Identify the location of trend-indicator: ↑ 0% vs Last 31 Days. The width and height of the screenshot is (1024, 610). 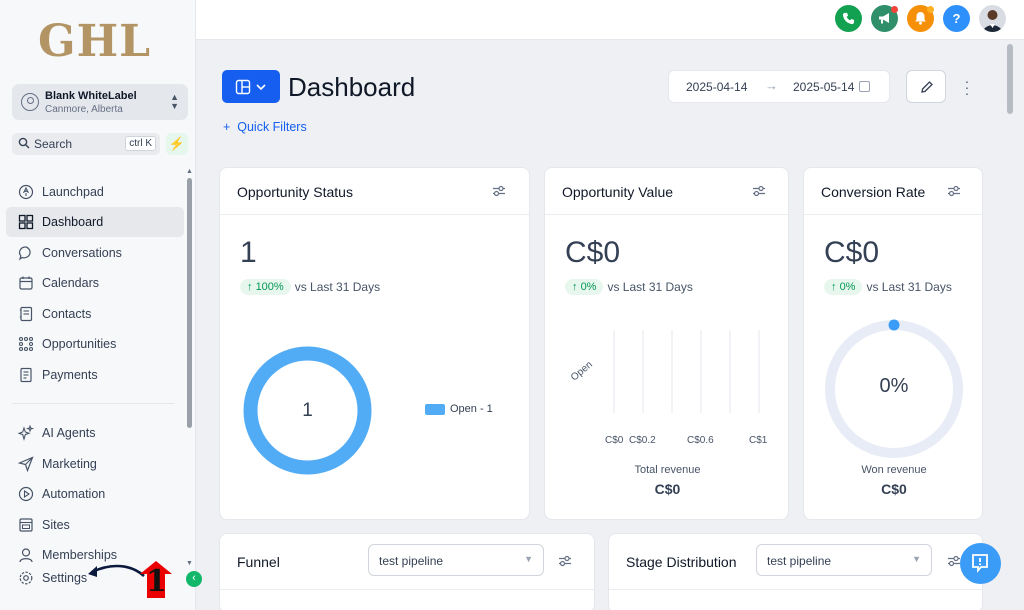
(888, 286).